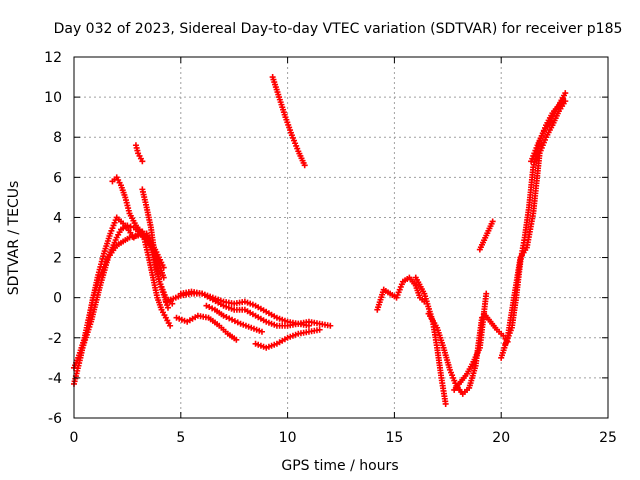  Describe the element at coordinates (501, 438) in the screenshot. I see `x-tick-label: 20` at that location.